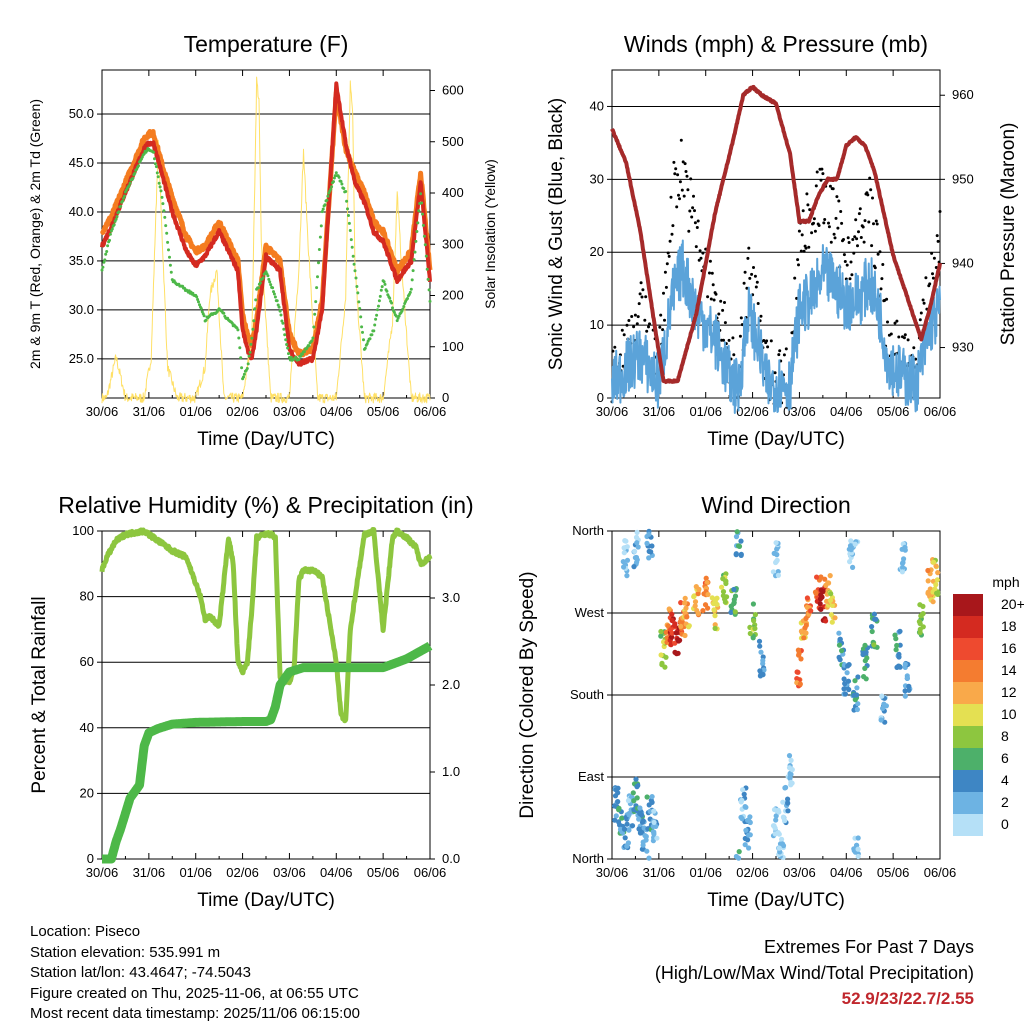 This screenshot has height=1025, width=1024. Describe the element at coordinates (453, 295) in the screenshot. I see `y-right-tick-label: 200` at that location.